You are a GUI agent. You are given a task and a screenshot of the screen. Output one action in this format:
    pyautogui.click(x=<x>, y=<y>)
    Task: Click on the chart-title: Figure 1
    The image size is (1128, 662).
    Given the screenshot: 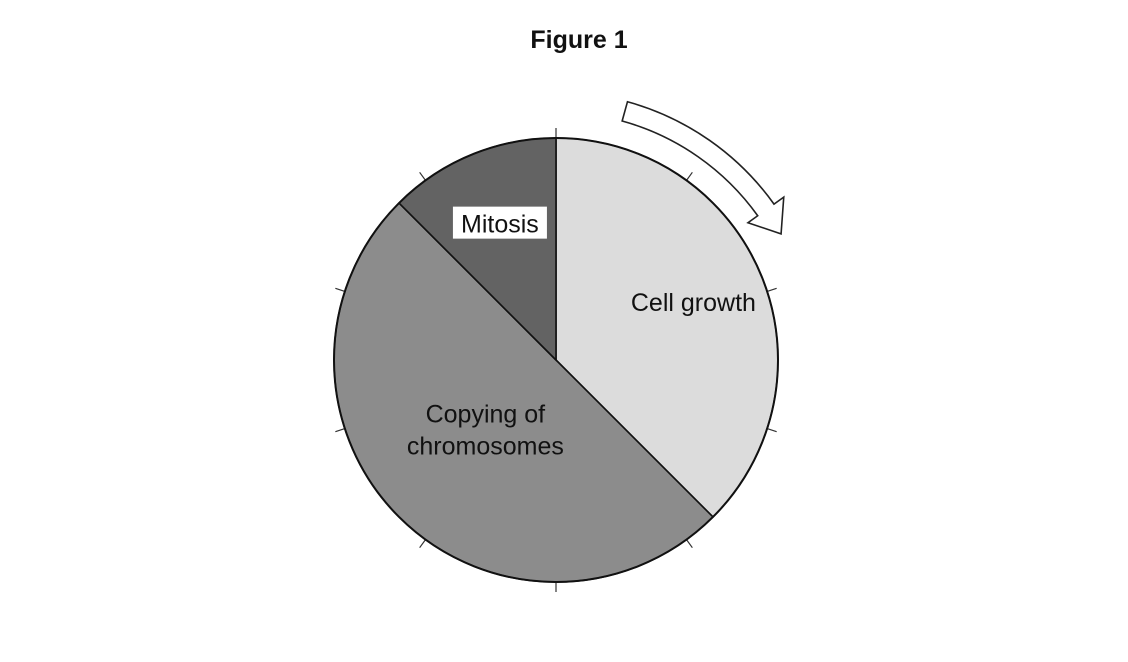 What is the action you would take?
    pyautogui.click(x=579, y=40)
    